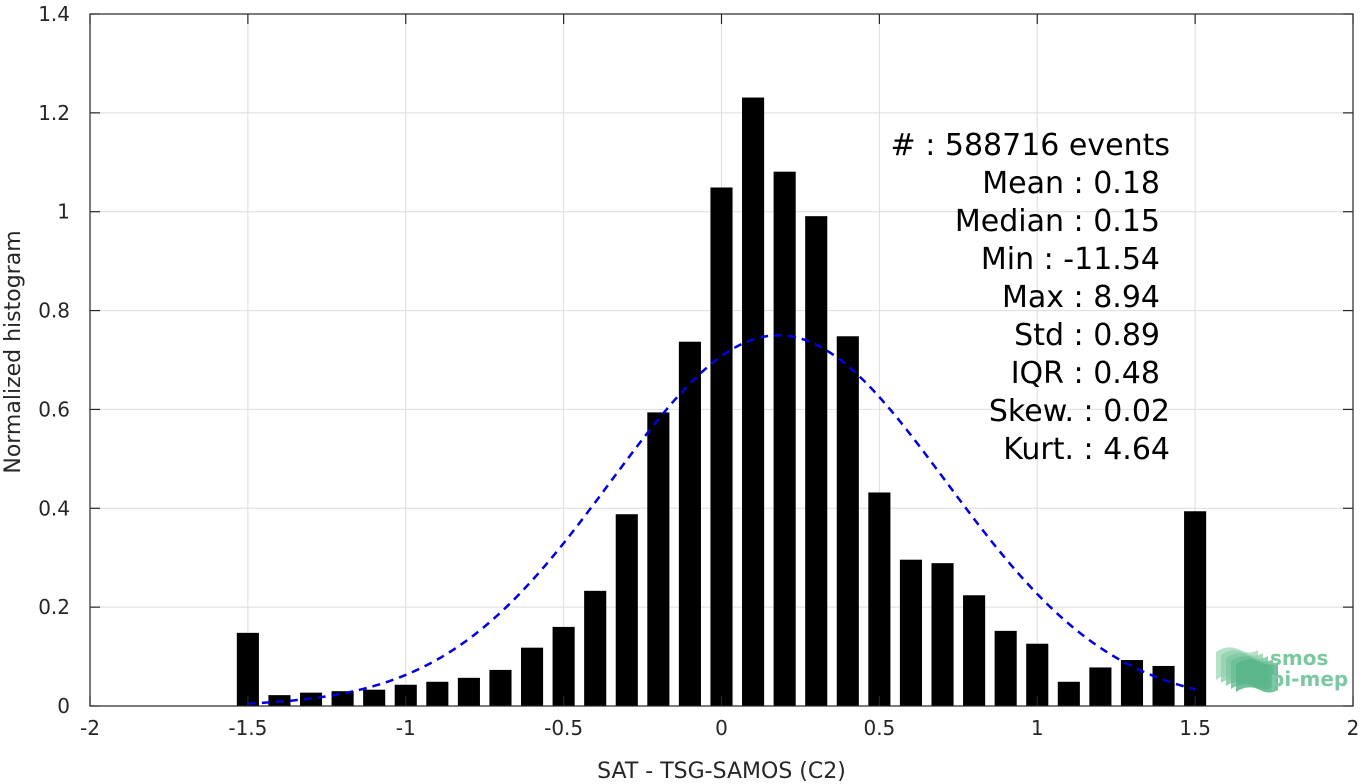 The width and height of the screenshot is (1366, 784). What do you see at coordinates (54, 113) in the screenshot?
I see `y-tick-label: 1.2` at bounding box center [54, 113].